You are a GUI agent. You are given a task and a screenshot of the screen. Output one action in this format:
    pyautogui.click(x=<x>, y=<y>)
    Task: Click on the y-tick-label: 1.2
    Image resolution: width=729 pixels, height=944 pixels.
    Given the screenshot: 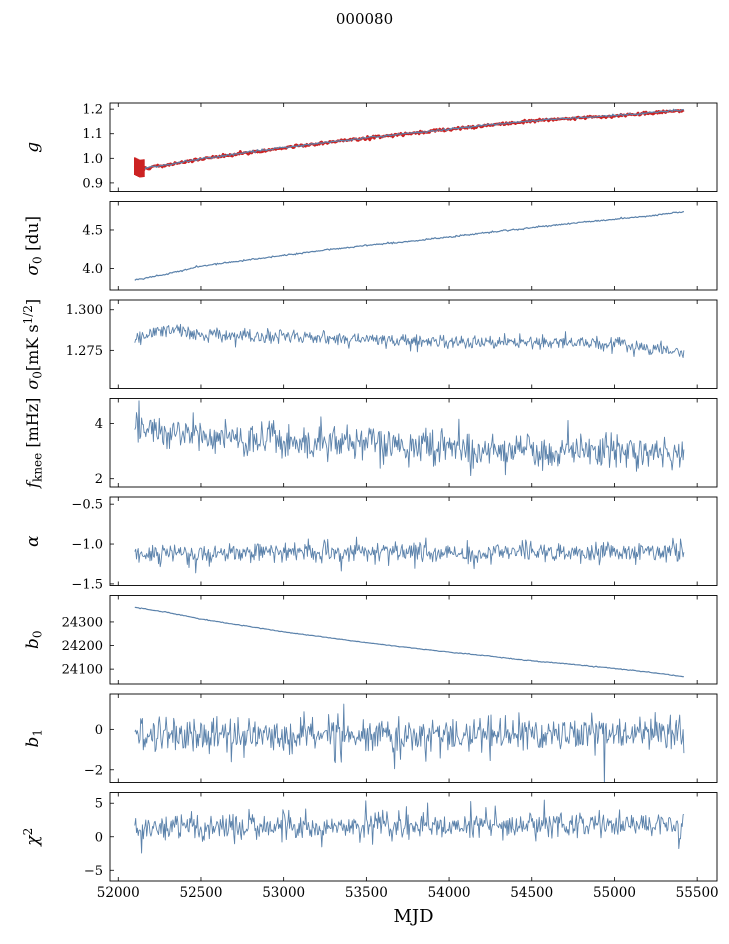 What is the action you would take?
    pyautogui.click(x=92, y=110)
    